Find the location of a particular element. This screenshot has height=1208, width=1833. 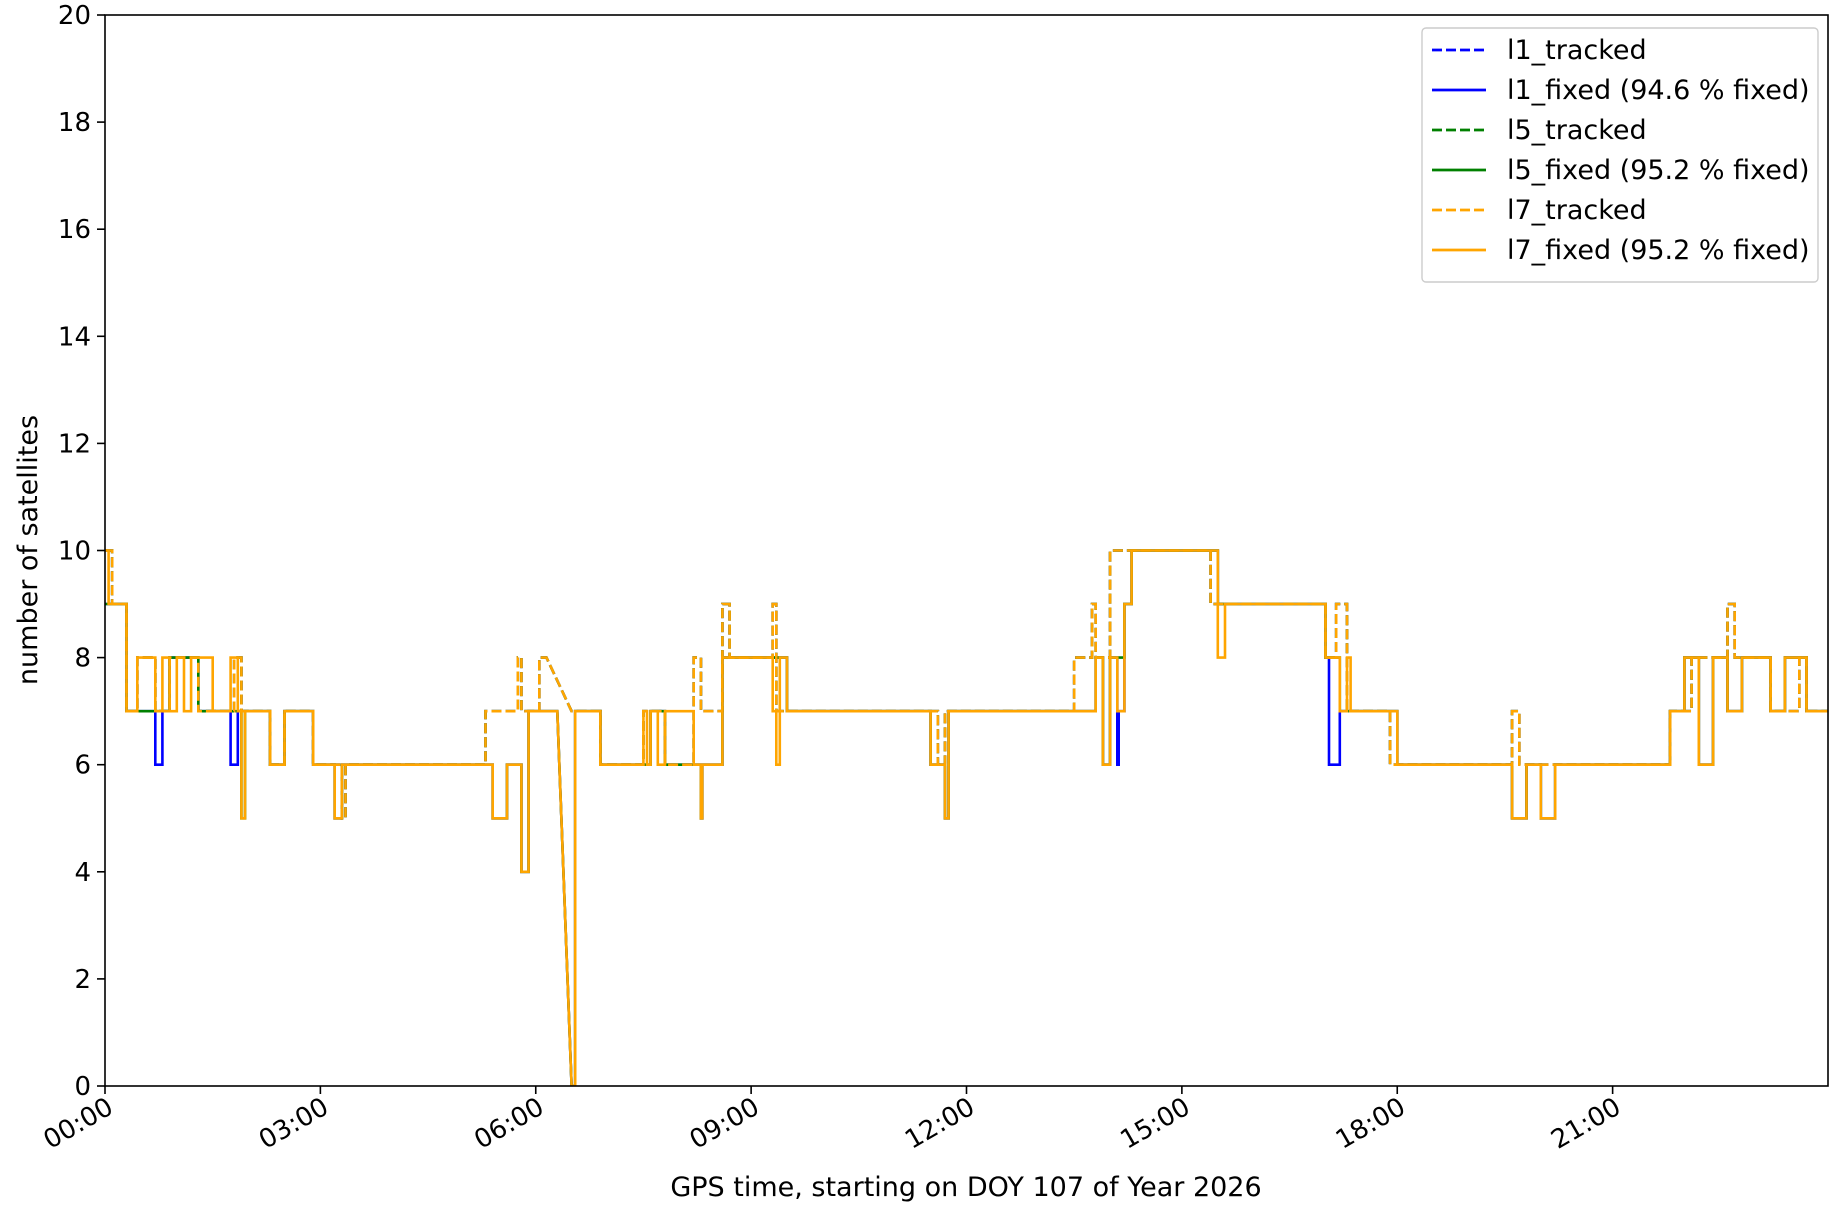

legend-box is located at coordinates (1620, 155).